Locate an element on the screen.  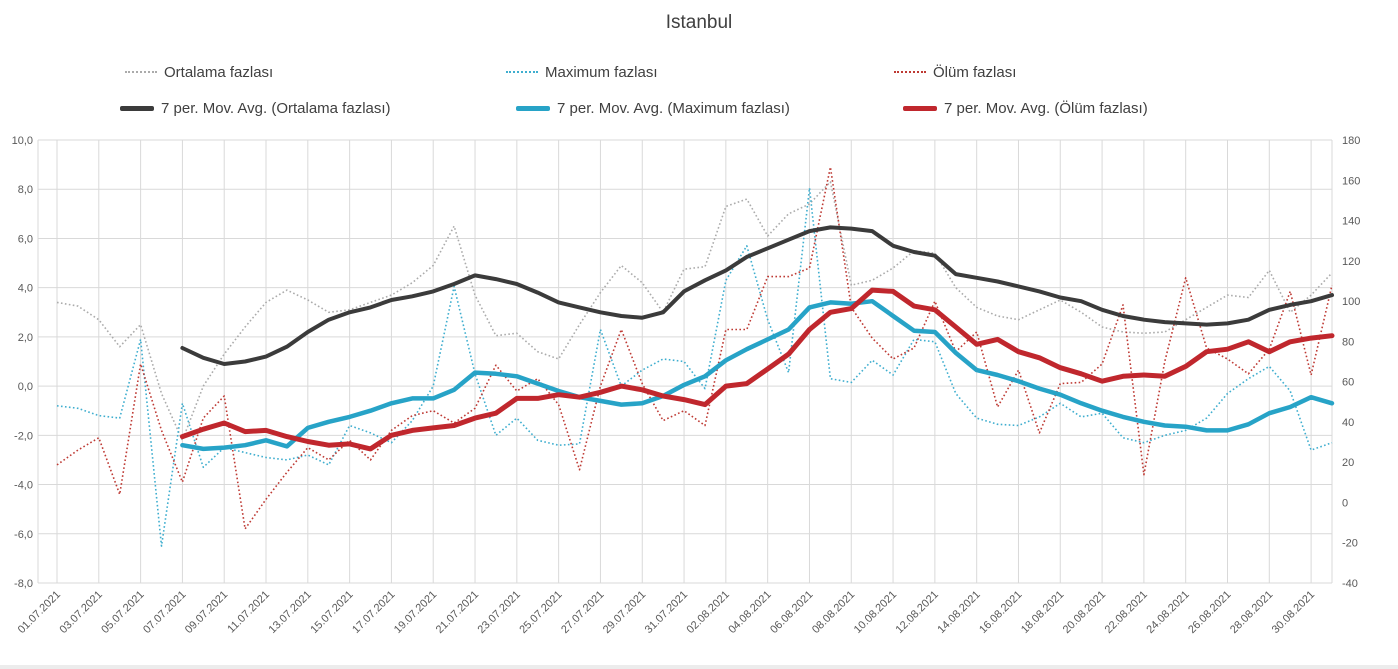
x-axis-tick-label: 12.08.2021 is located at coordinates (917, 612).